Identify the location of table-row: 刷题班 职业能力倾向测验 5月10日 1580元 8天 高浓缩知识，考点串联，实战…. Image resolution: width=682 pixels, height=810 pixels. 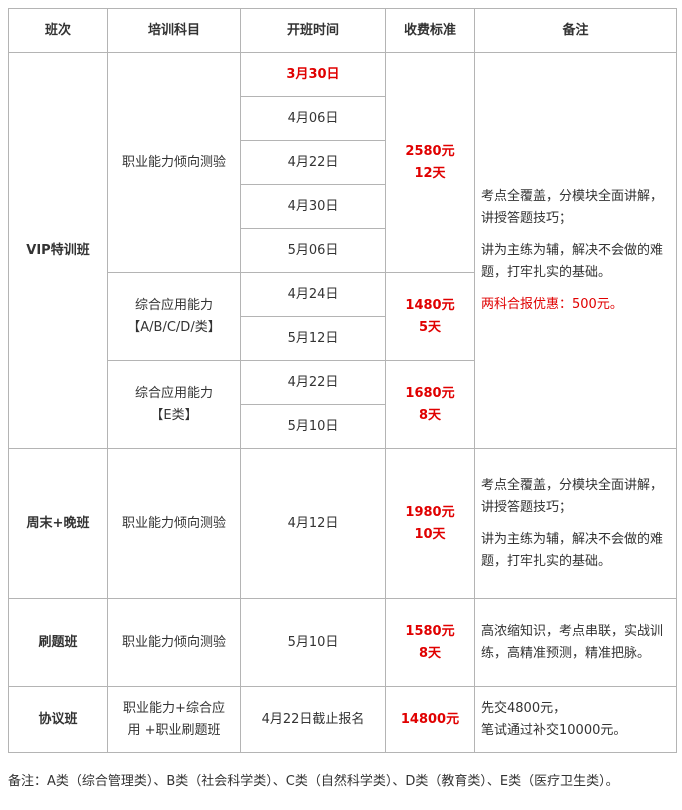
(342, 642).